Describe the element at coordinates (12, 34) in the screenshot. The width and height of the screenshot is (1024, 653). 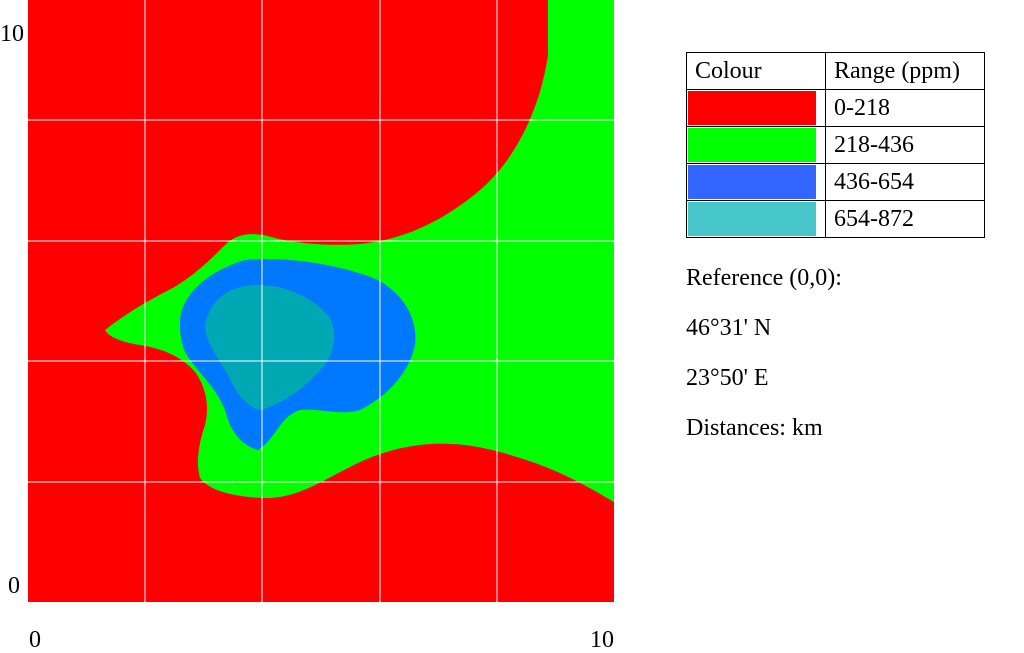
I see `y-axis-max-label: 10` at that location.